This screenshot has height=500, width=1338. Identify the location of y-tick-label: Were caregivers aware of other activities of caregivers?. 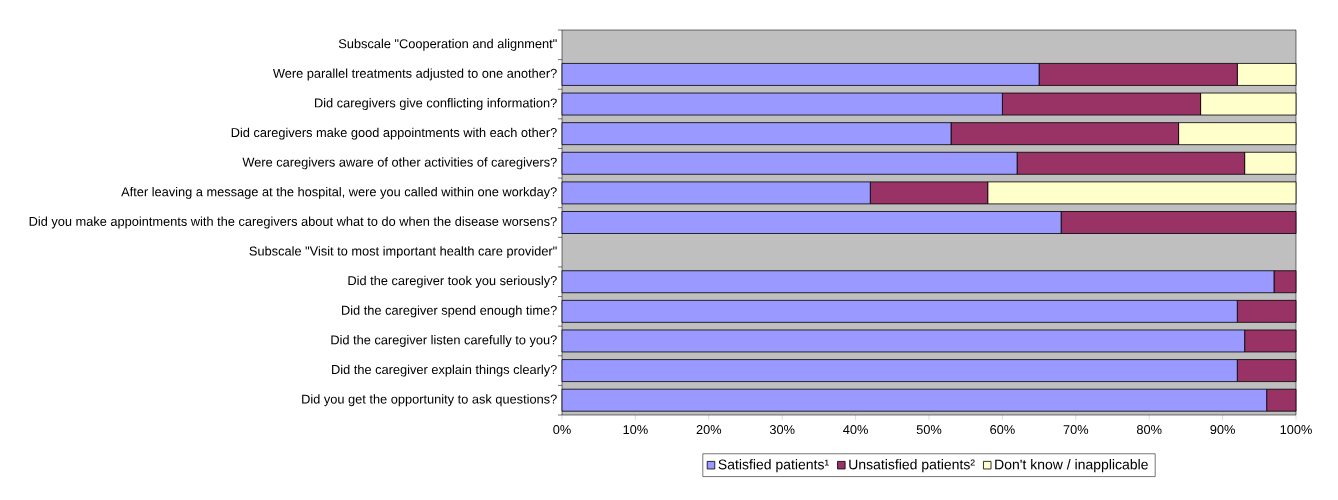
(399, 163).